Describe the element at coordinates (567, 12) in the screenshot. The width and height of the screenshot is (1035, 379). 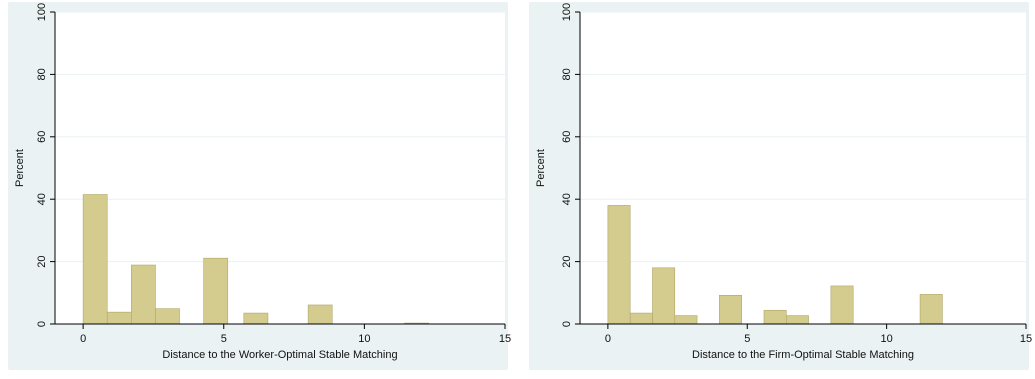
I see `y-tick-label-1-5: 100` at that location.